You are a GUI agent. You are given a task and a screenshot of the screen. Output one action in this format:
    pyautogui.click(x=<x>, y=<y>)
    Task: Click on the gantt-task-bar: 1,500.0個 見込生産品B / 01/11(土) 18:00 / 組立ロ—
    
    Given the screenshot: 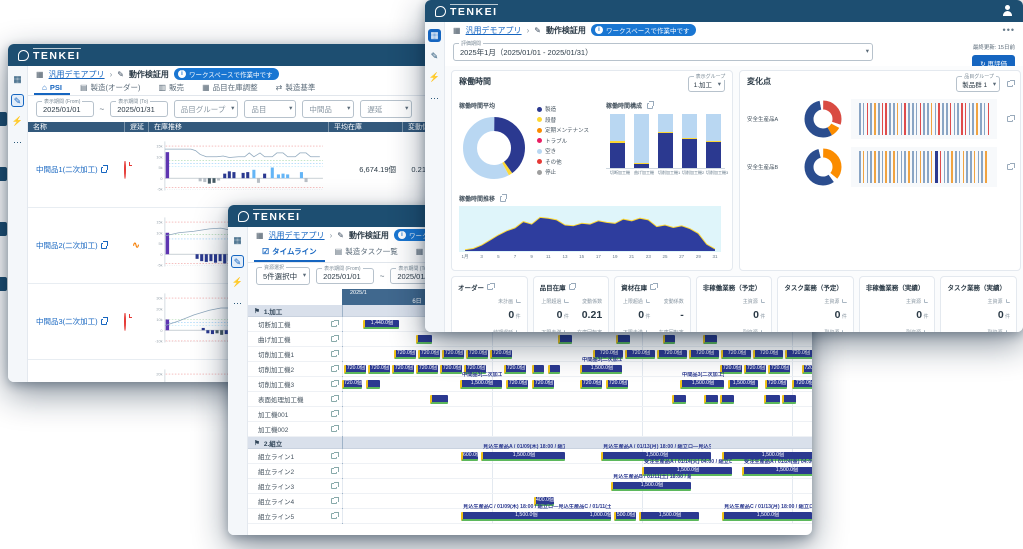 What is the action you would take?
    pyautogui.click(x=651, y=482)
    